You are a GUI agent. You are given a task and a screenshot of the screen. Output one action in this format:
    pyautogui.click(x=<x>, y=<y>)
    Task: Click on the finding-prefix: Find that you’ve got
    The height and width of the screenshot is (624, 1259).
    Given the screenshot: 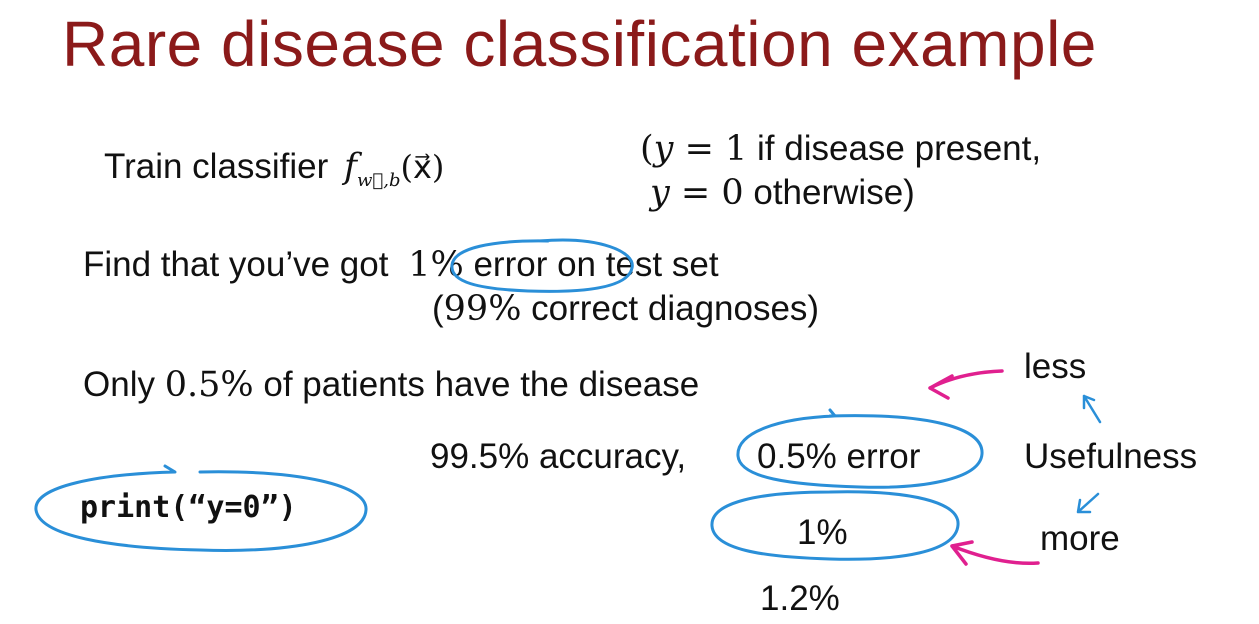 What is the action you would take?
    pyautogui.click(x=236, y=264)
    